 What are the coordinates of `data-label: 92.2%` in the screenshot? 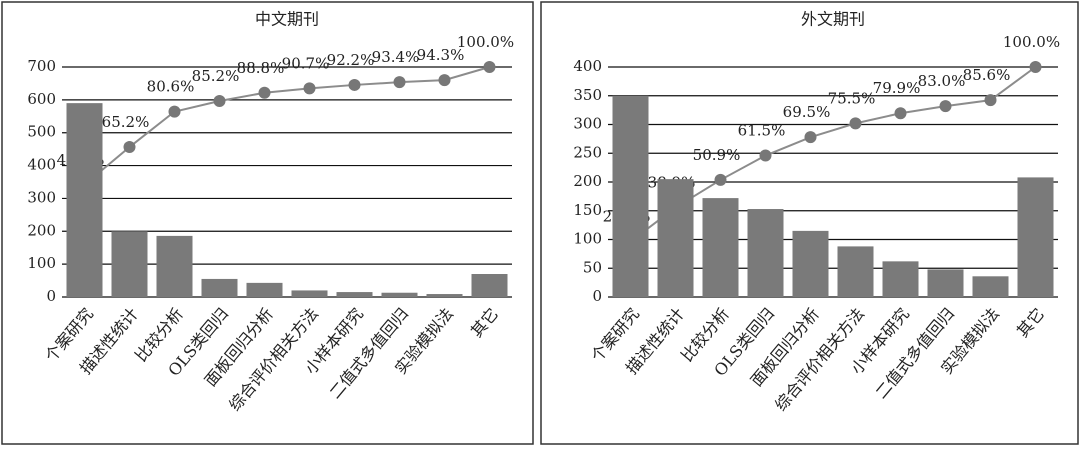 It's located at (351, 60).